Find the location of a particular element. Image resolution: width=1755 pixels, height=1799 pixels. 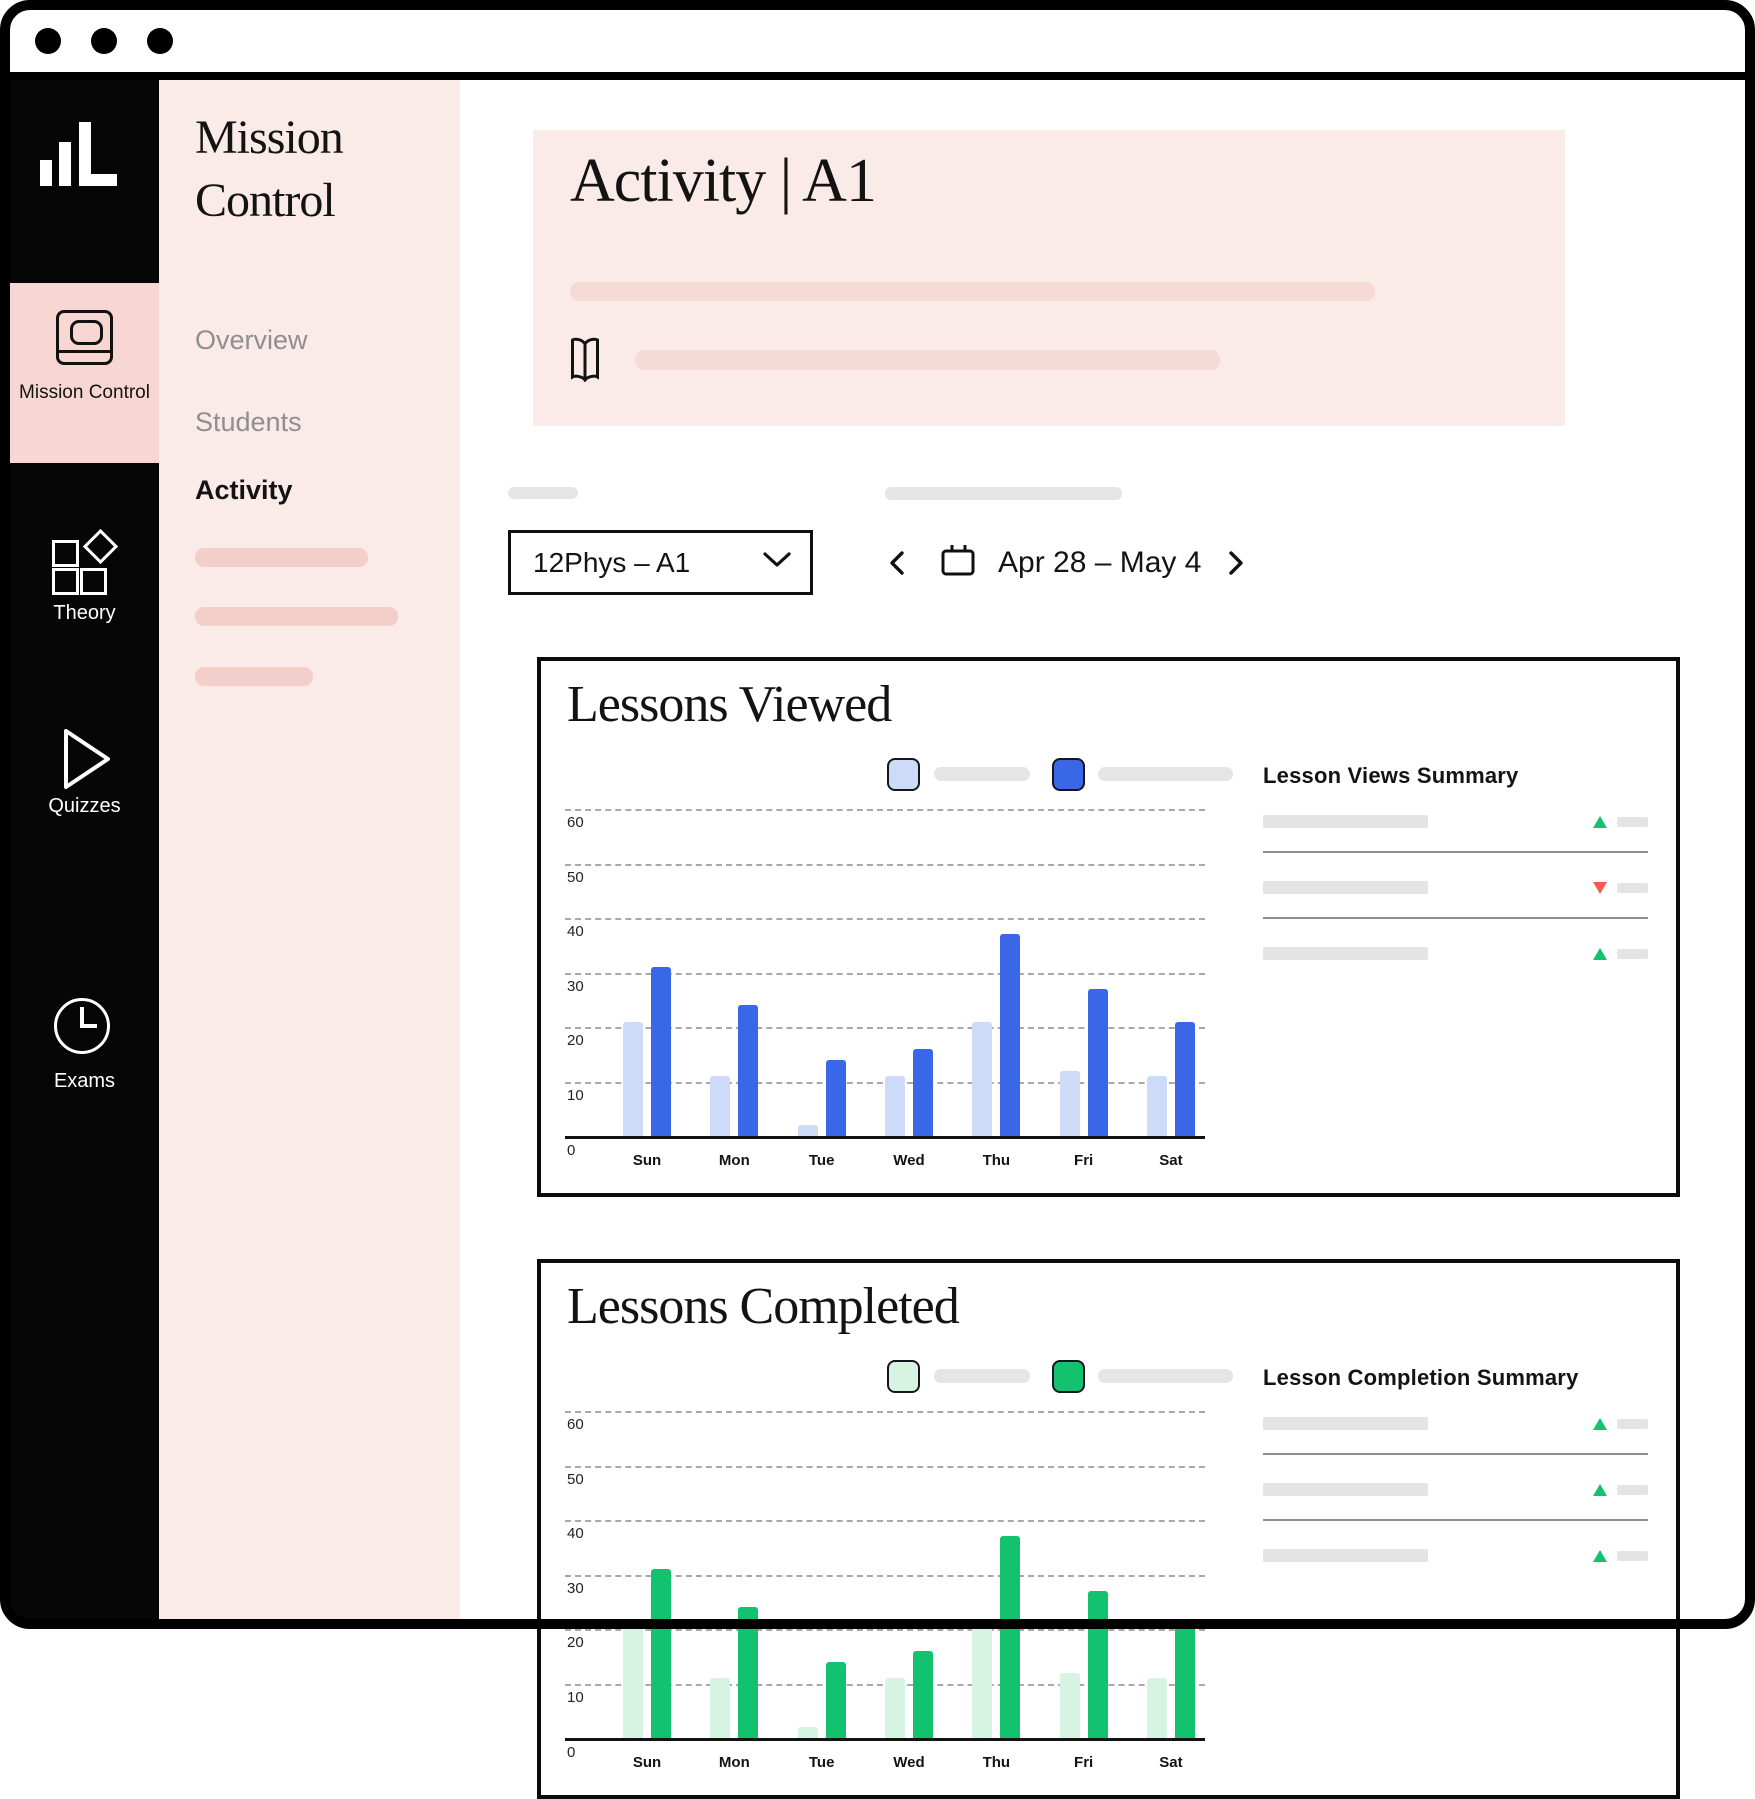

summary-panel: Lesson Completion Summary is located at coordinates (1455, 1475).